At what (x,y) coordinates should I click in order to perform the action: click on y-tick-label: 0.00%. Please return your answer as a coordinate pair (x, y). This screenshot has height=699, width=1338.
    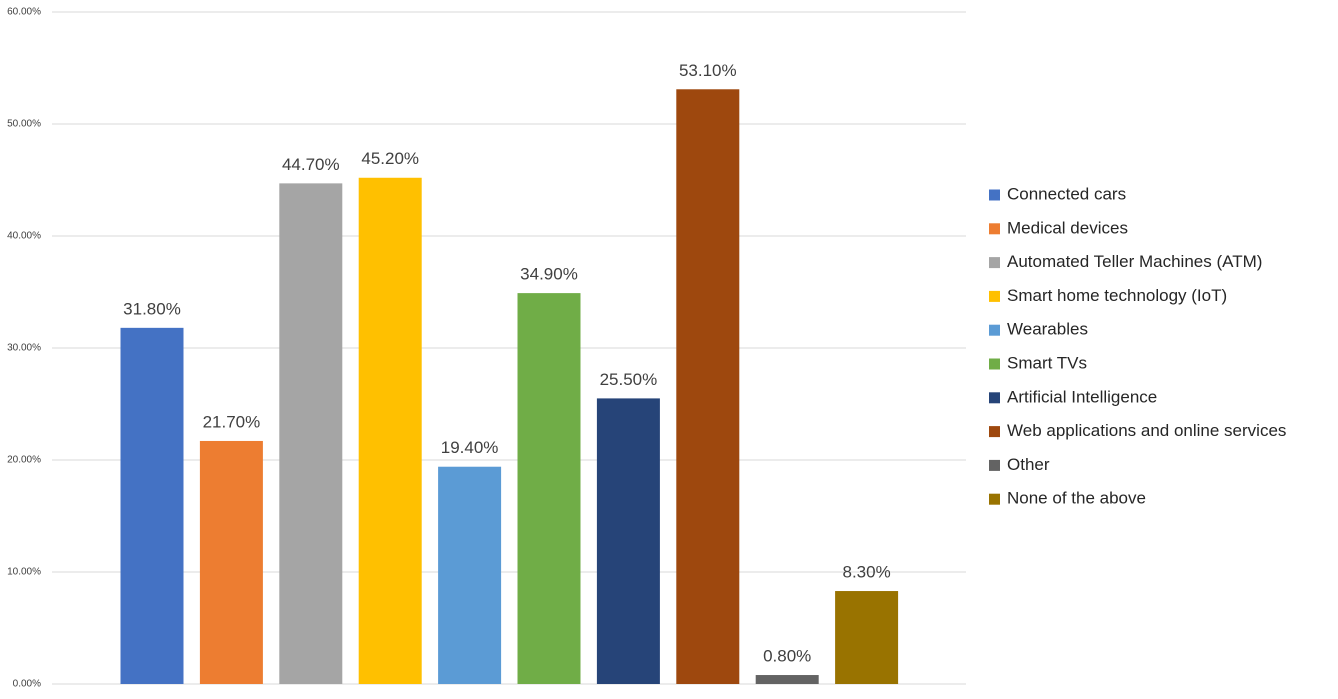
    Looking at the image, I should click on (27, 684).